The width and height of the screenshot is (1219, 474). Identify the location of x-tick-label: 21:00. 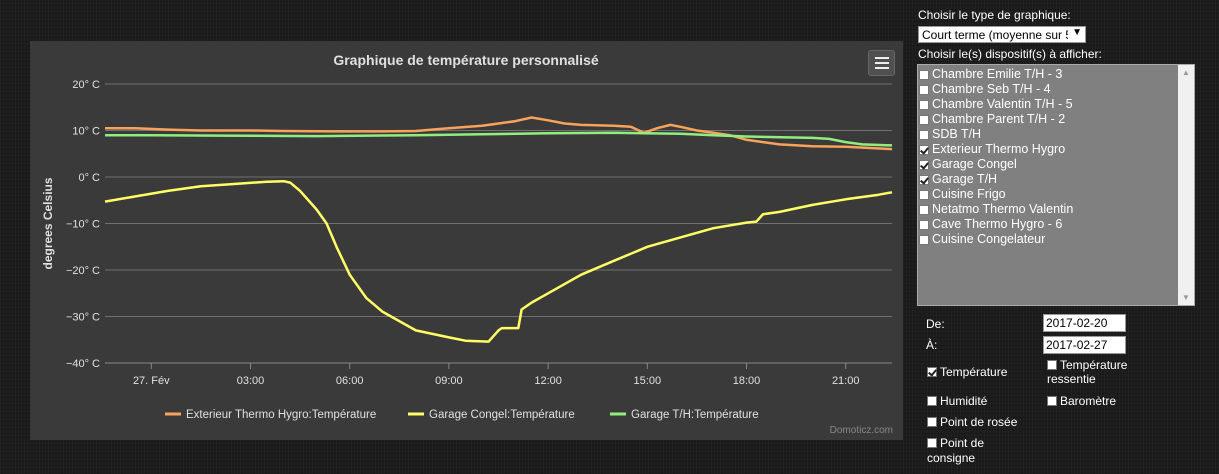
(846, 381).